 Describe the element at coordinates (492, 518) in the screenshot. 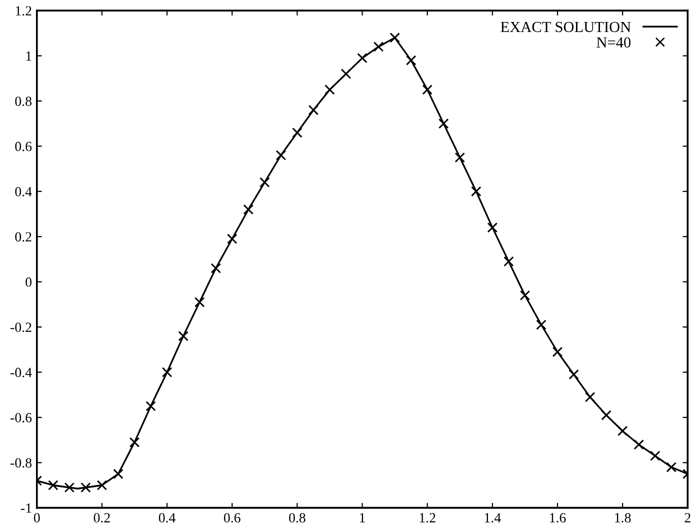

I see `x-tick-label: 1.4` at that location.